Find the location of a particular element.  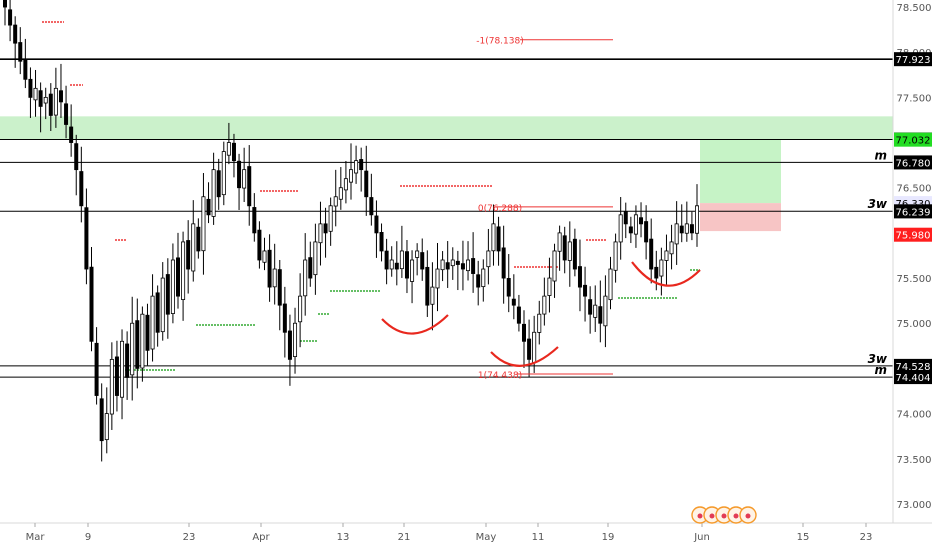

level-price-label: 74.404 is located at coordinates (913, 378).